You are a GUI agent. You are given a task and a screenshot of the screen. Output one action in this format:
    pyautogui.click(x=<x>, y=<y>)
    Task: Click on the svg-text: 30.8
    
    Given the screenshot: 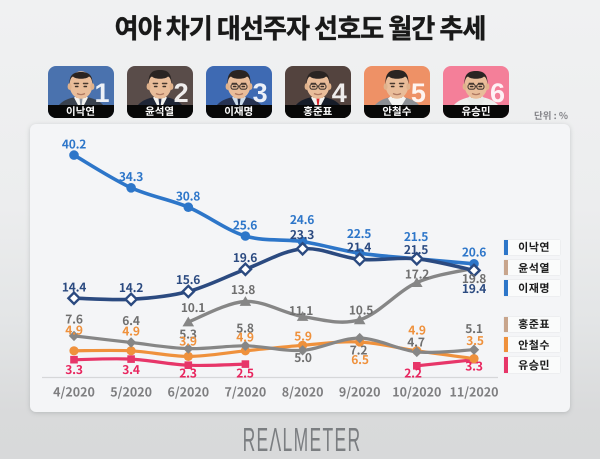 What is the action you would take?
    pyautogui.click(x=188, y=195)
    